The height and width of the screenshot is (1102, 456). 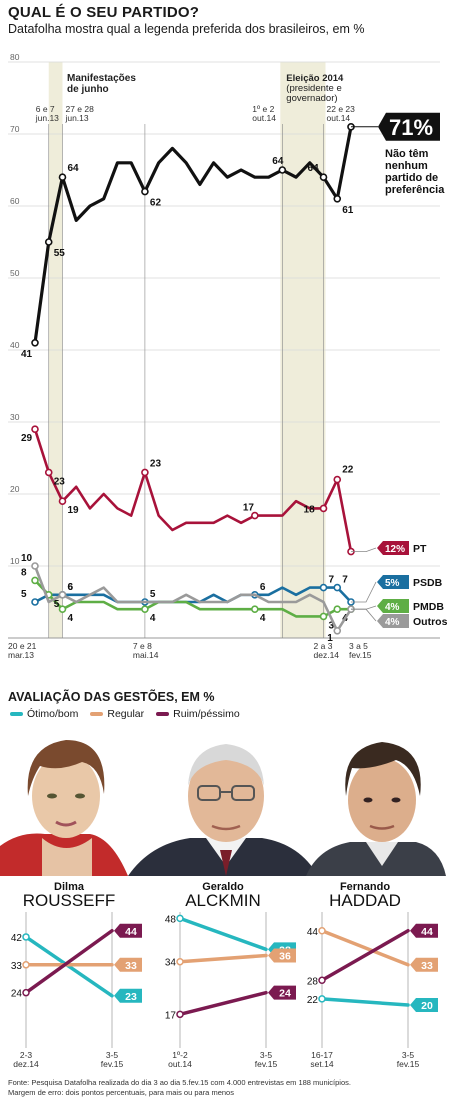 I want to click on data-label: 64, so click(x=314, y=168).